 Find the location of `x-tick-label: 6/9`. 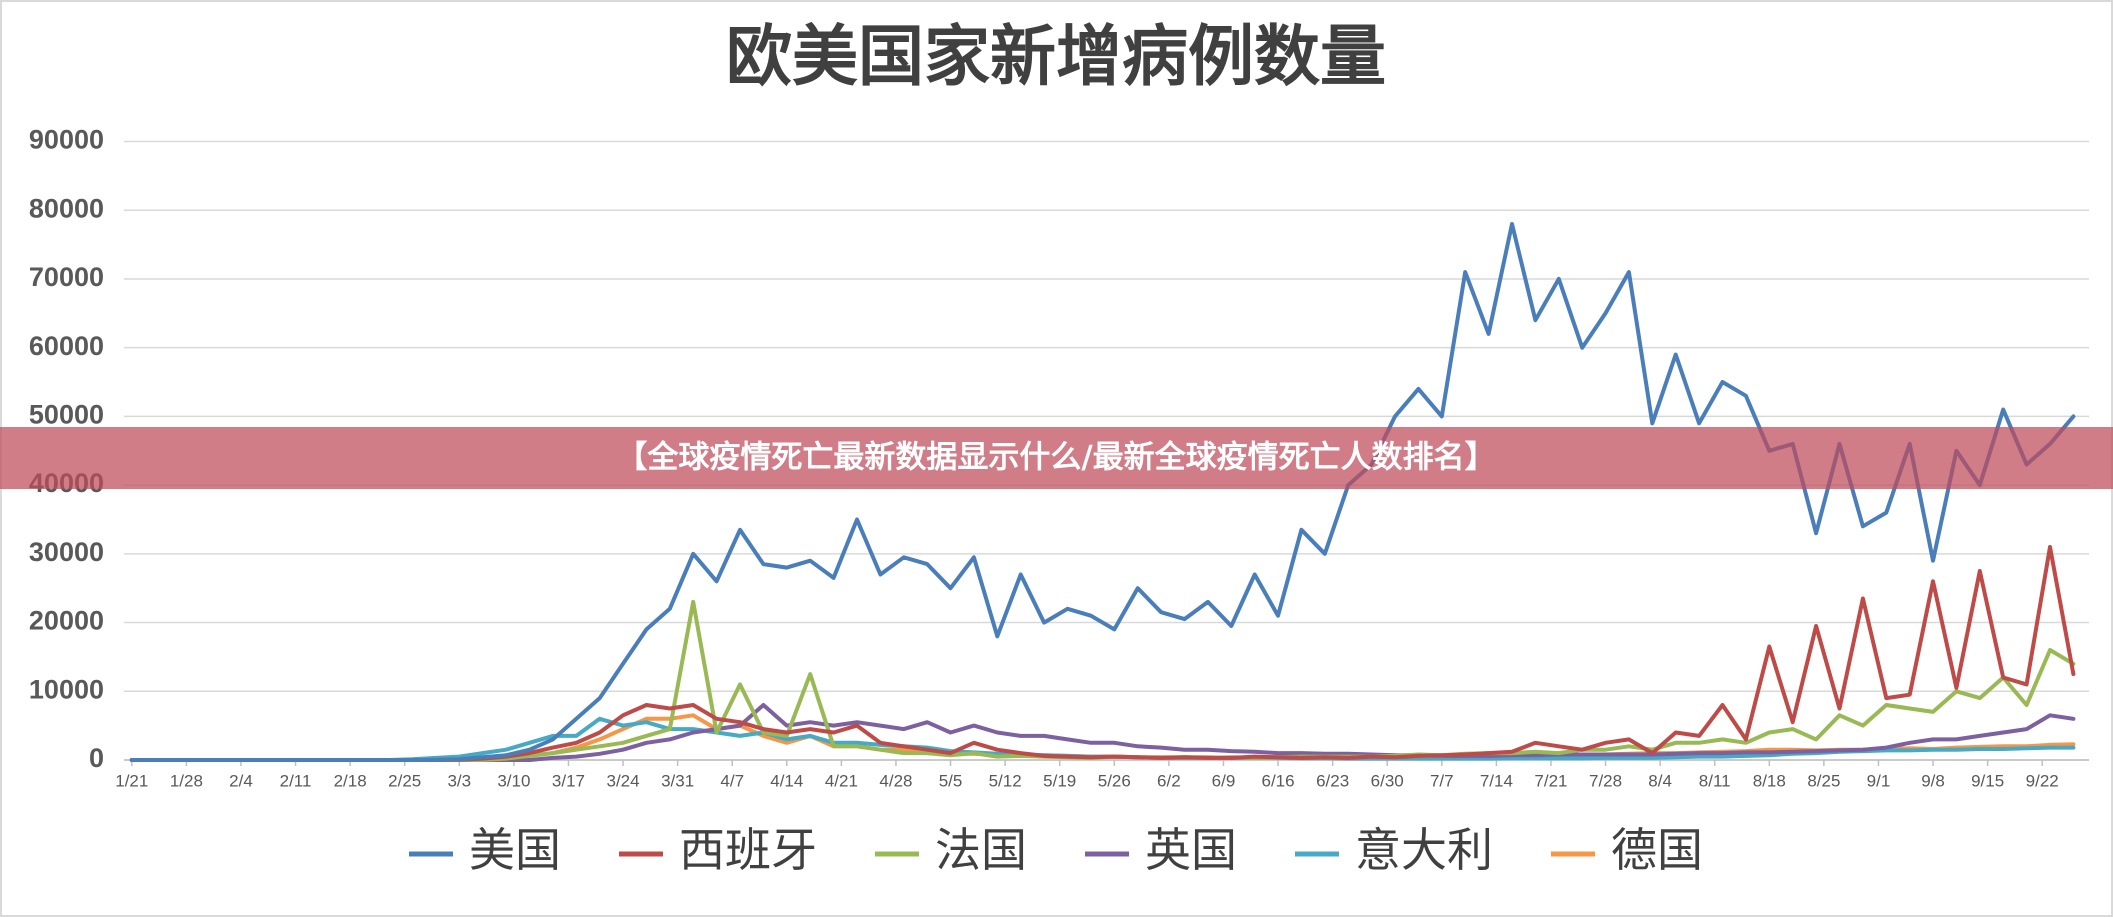

x-tick-label: 6/9 is located at coordinates (1224, 780).